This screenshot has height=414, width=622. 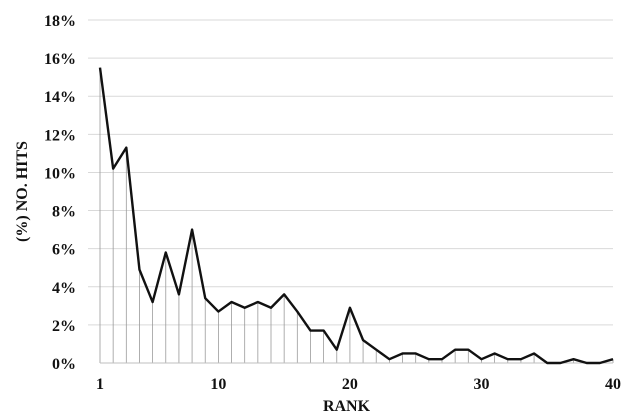 What do you see at coordinates (64, 250) in the screenshot?
I see `y-tick-label: 6%` at bounding box center [64, 250].